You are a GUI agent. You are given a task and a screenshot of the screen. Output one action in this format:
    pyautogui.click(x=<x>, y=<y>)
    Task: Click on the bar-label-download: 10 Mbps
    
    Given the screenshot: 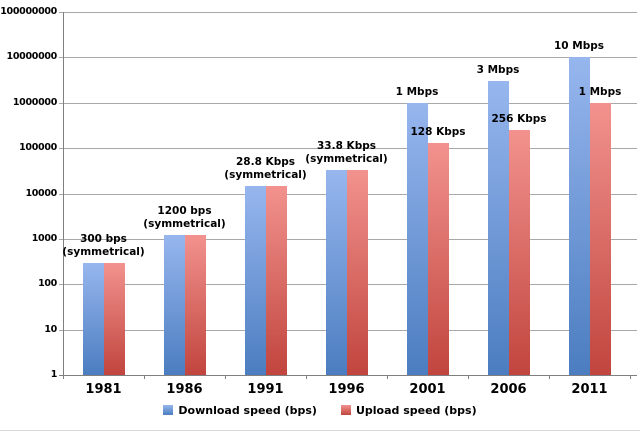 What is the action you would take?
    pyautogui.click(x=579, y=46)
    